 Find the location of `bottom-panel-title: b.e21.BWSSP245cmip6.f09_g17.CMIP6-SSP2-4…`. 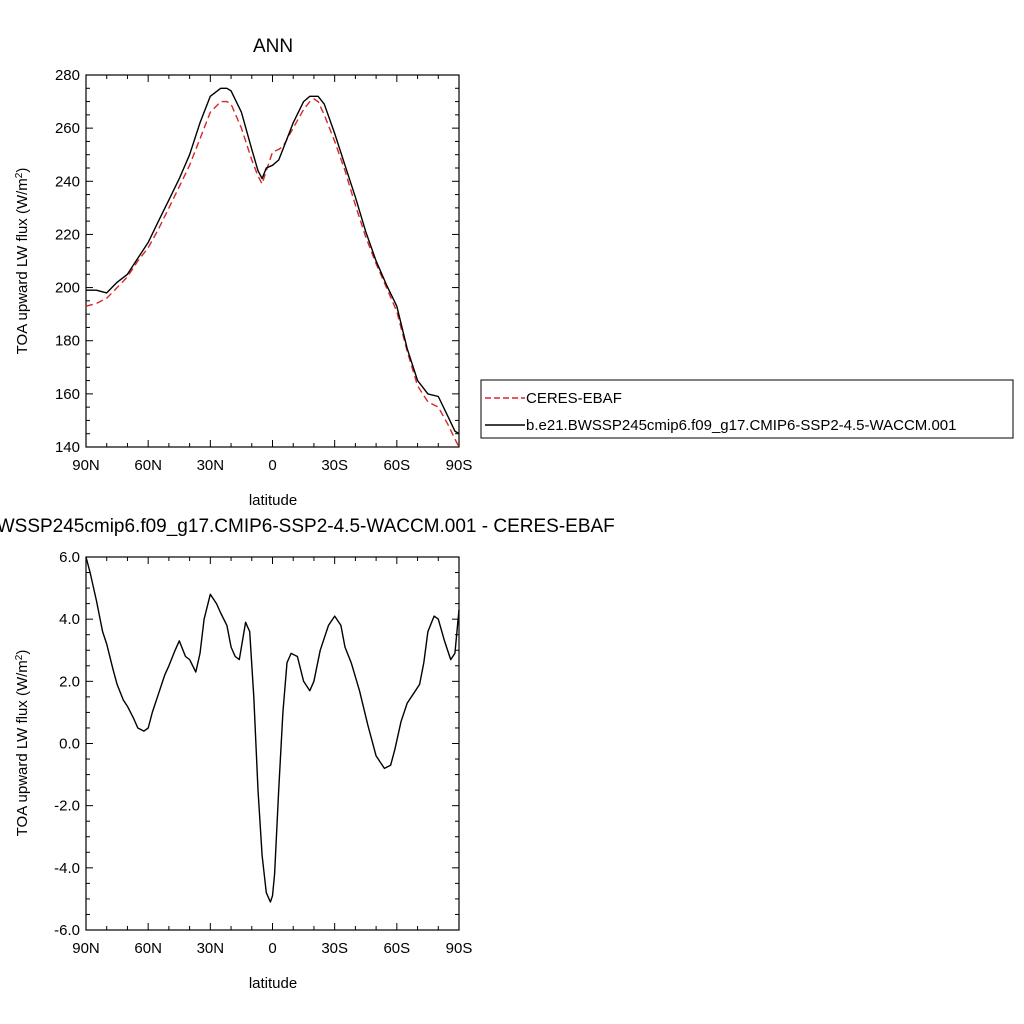

bottom-panel-title: b.e21.BWSSP245cmip6.f09_g17.CMIP6-SSP2-4… is located at coordinates (307, 526).